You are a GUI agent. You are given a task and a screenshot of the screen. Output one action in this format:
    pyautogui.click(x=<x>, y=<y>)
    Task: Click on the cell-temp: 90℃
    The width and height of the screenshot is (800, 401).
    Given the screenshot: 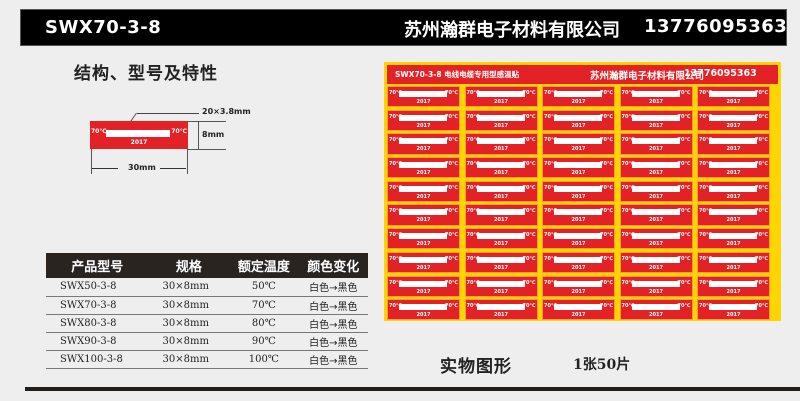 What is the action you would take?
    pyautogui.click(x=264, y=341)
    